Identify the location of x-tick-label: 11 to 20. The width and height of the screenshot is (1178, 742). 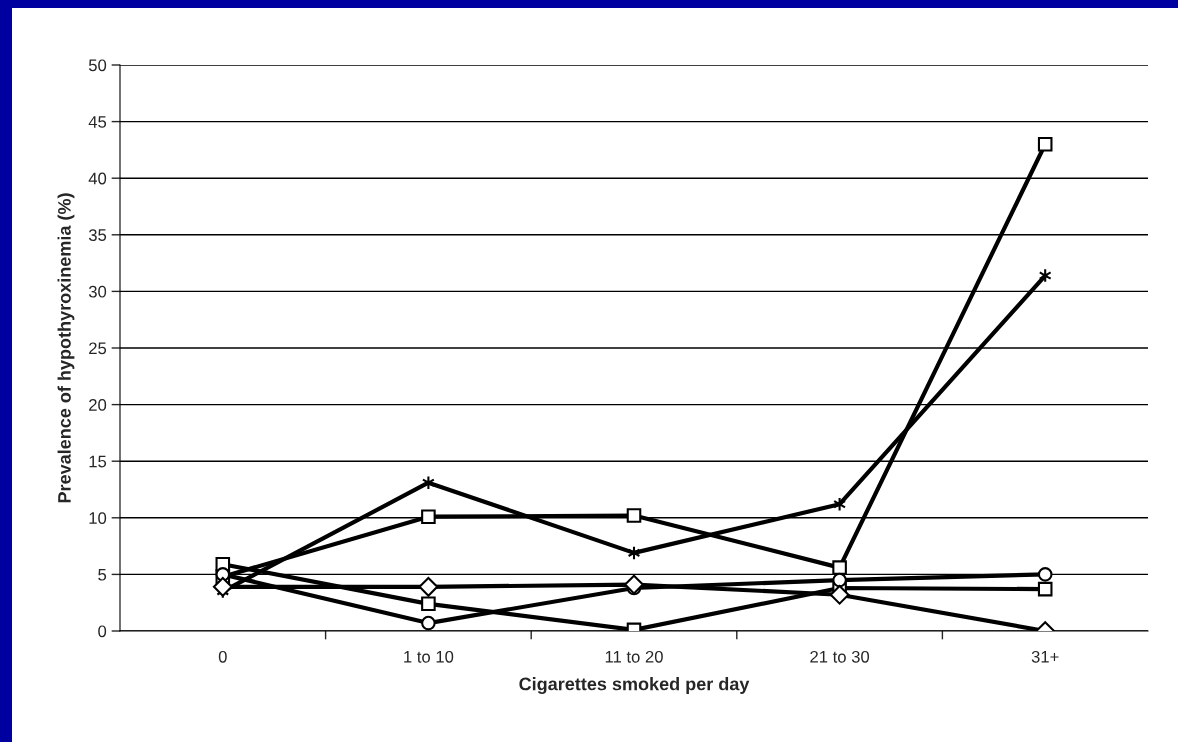
(634, 656).